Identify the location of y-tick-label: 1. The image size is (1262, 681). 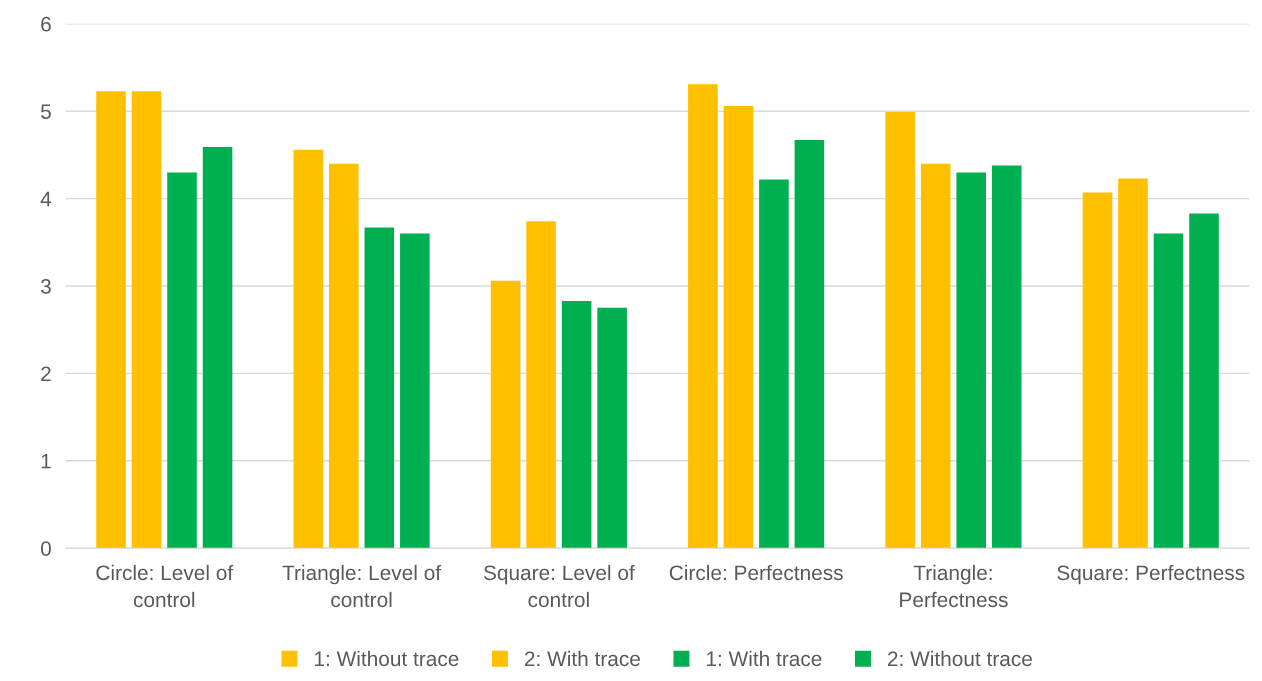
(46, 461).